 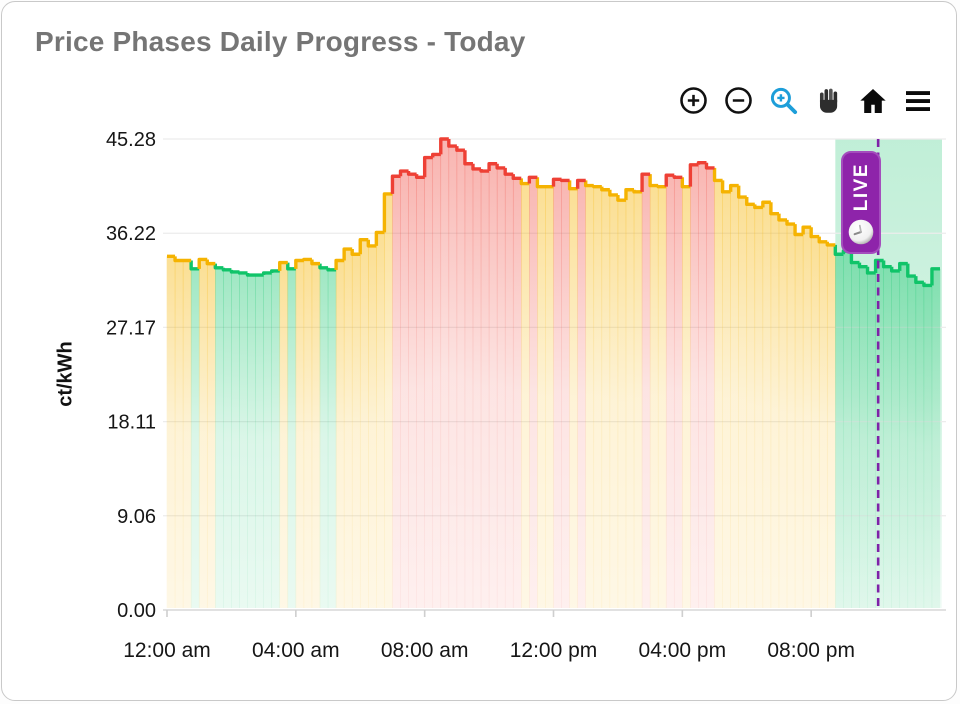 I want to click on box-zoom-button, so click(x=783, y=102).